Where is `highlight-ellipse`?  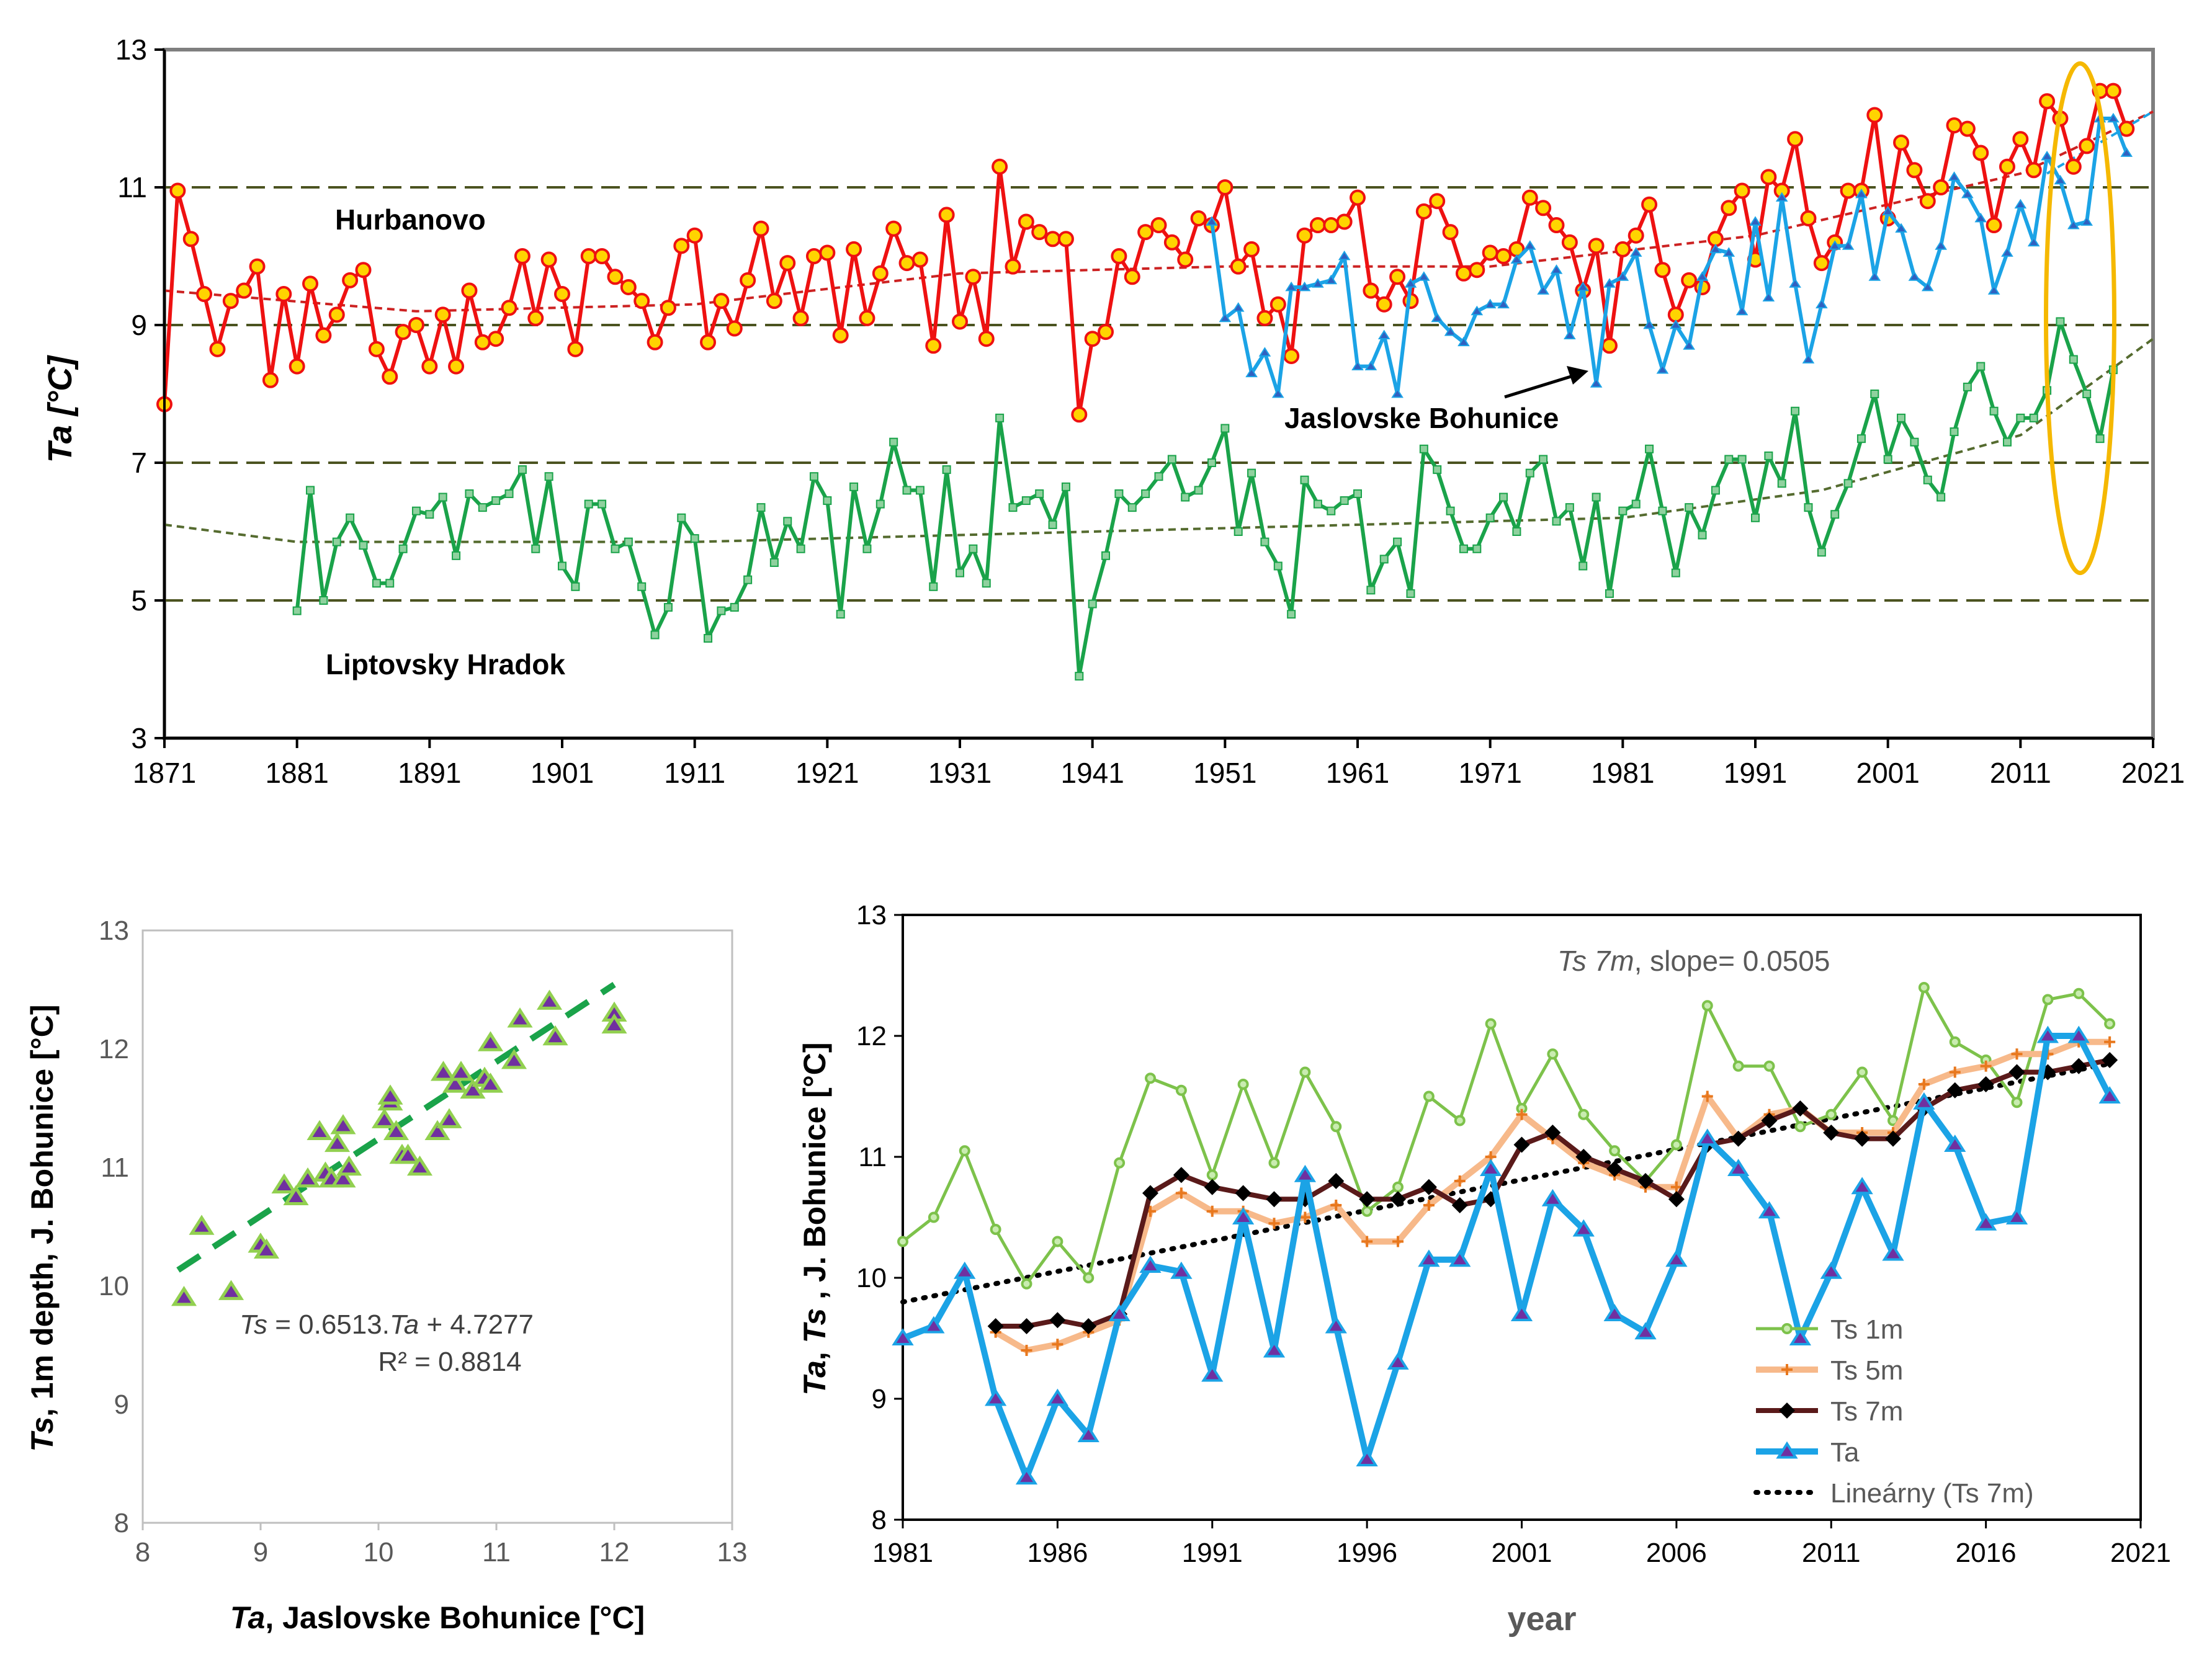 highlight-ellipse is located at coordinates (2080, 318).